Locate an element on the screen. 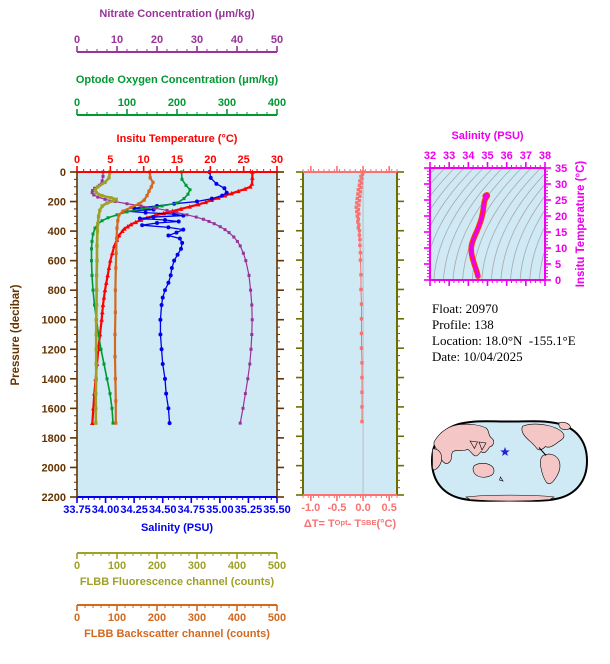 Image resolution: width=610 pixels, height=664 pixels. pressure-axis-left-tick-label: 2200 is located at coordinates (54, 498).